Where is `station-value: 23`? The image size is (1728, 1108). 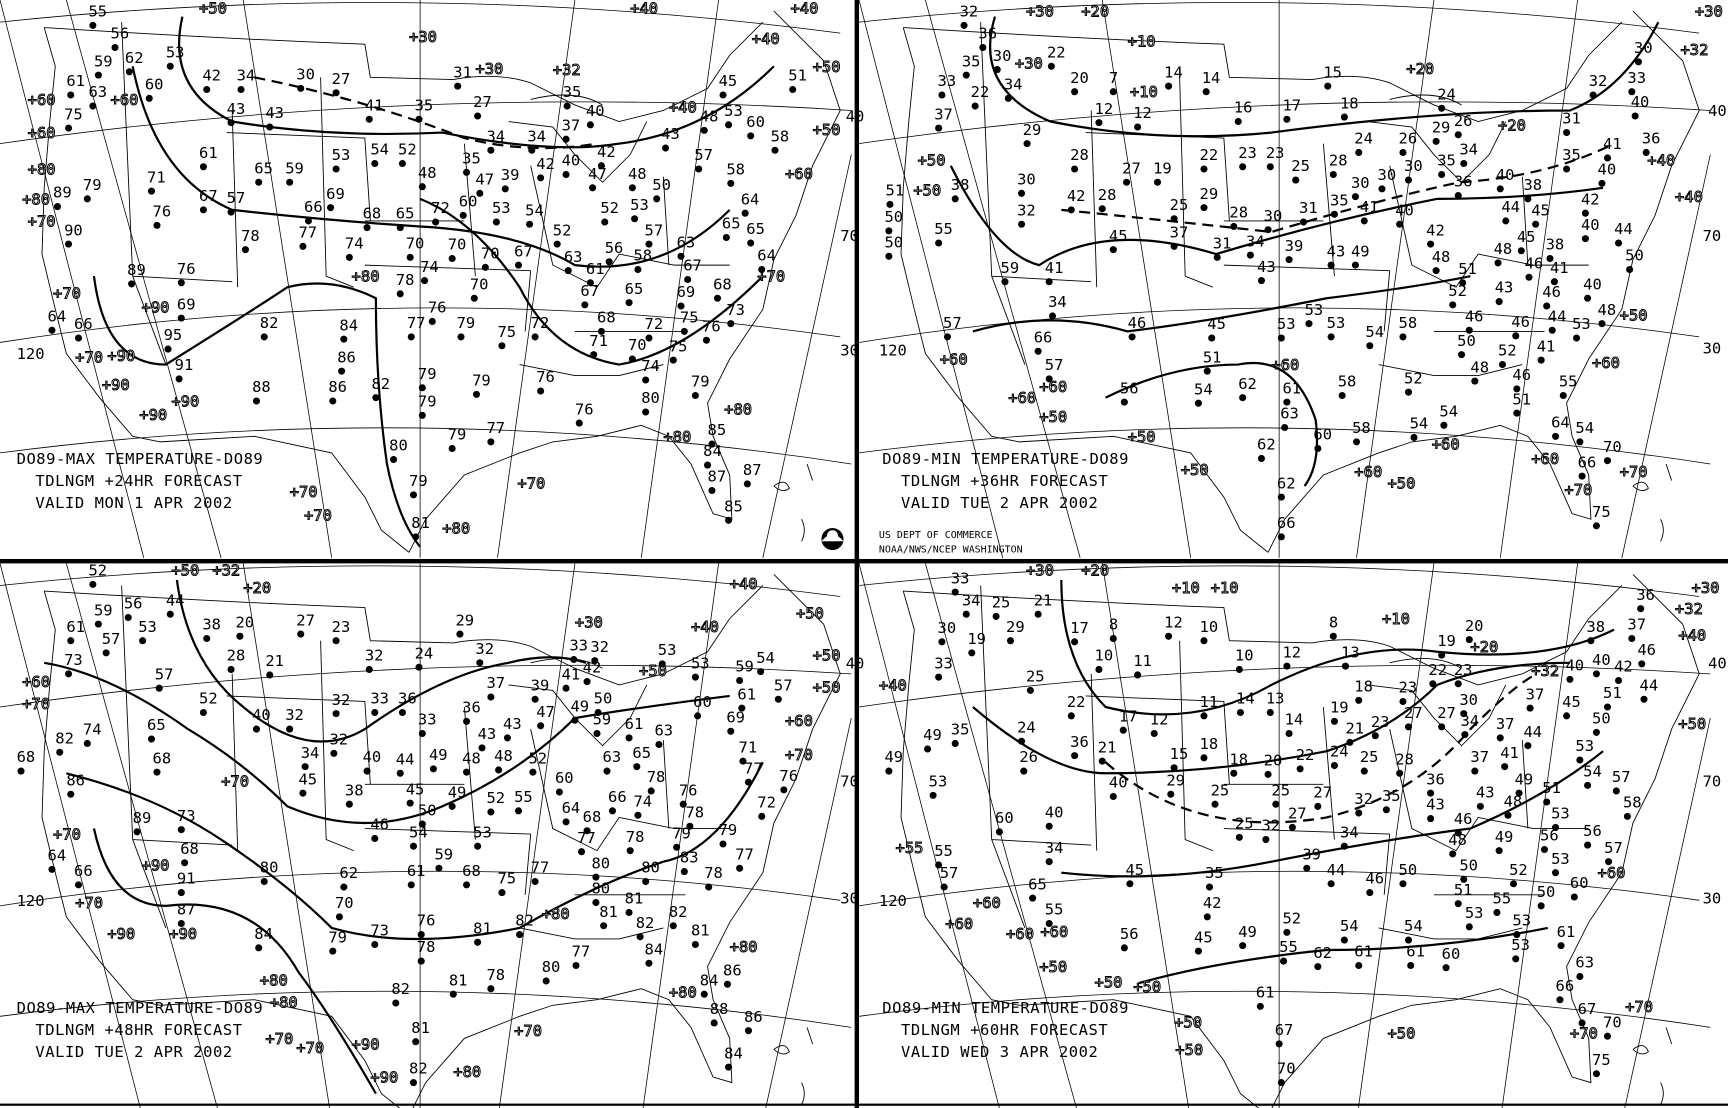 station-value: 23 is located at coordinates (1380, 722).